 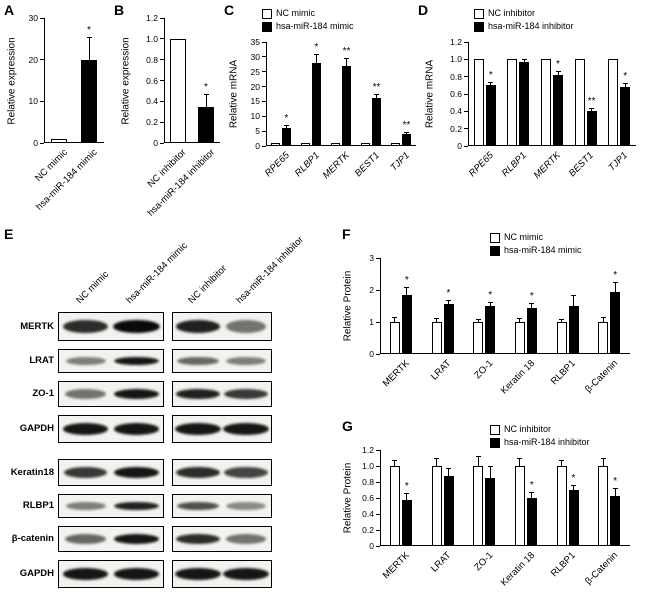 What do you see at coordinates (33, 18) in the screenshot?
I see `y-tick-label: 30` at bounding box center [33, 18].